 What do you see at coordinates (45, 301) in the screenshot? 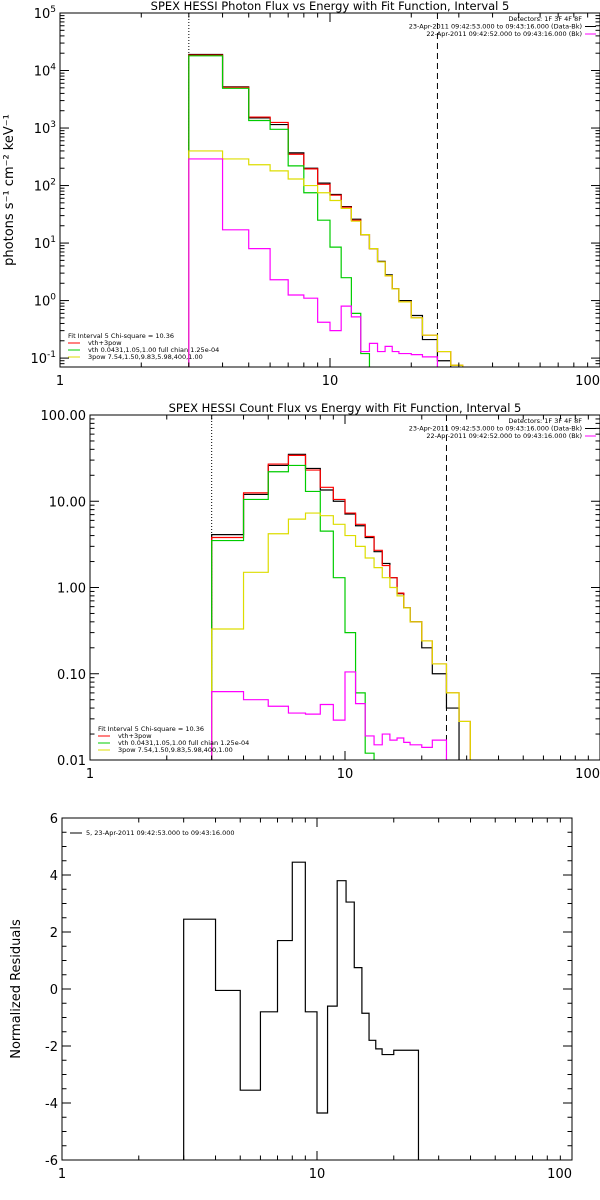
I see `y-tick-label: 10⁰` at bounding box center [45, 301].